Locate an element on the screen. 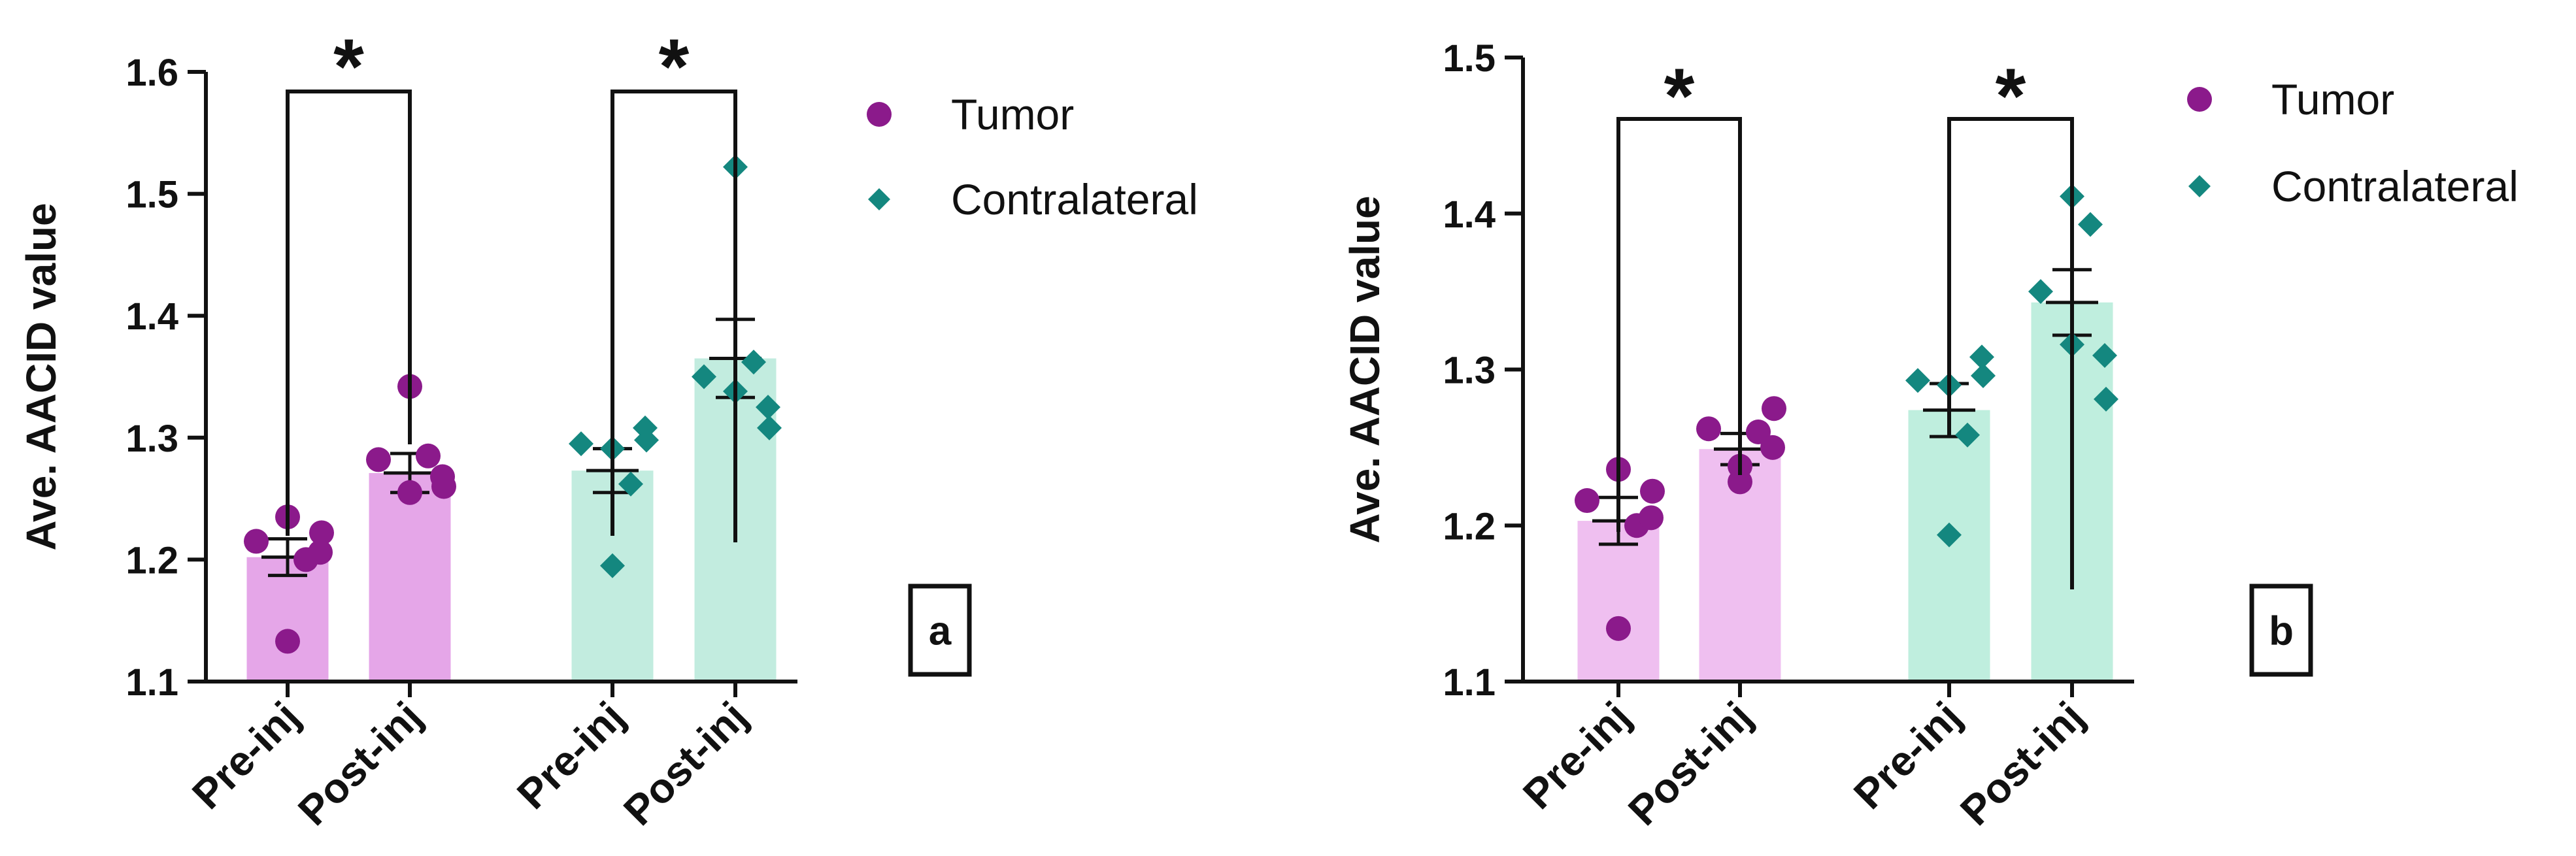  panel-label: b is located at coordinates (2282, 631).